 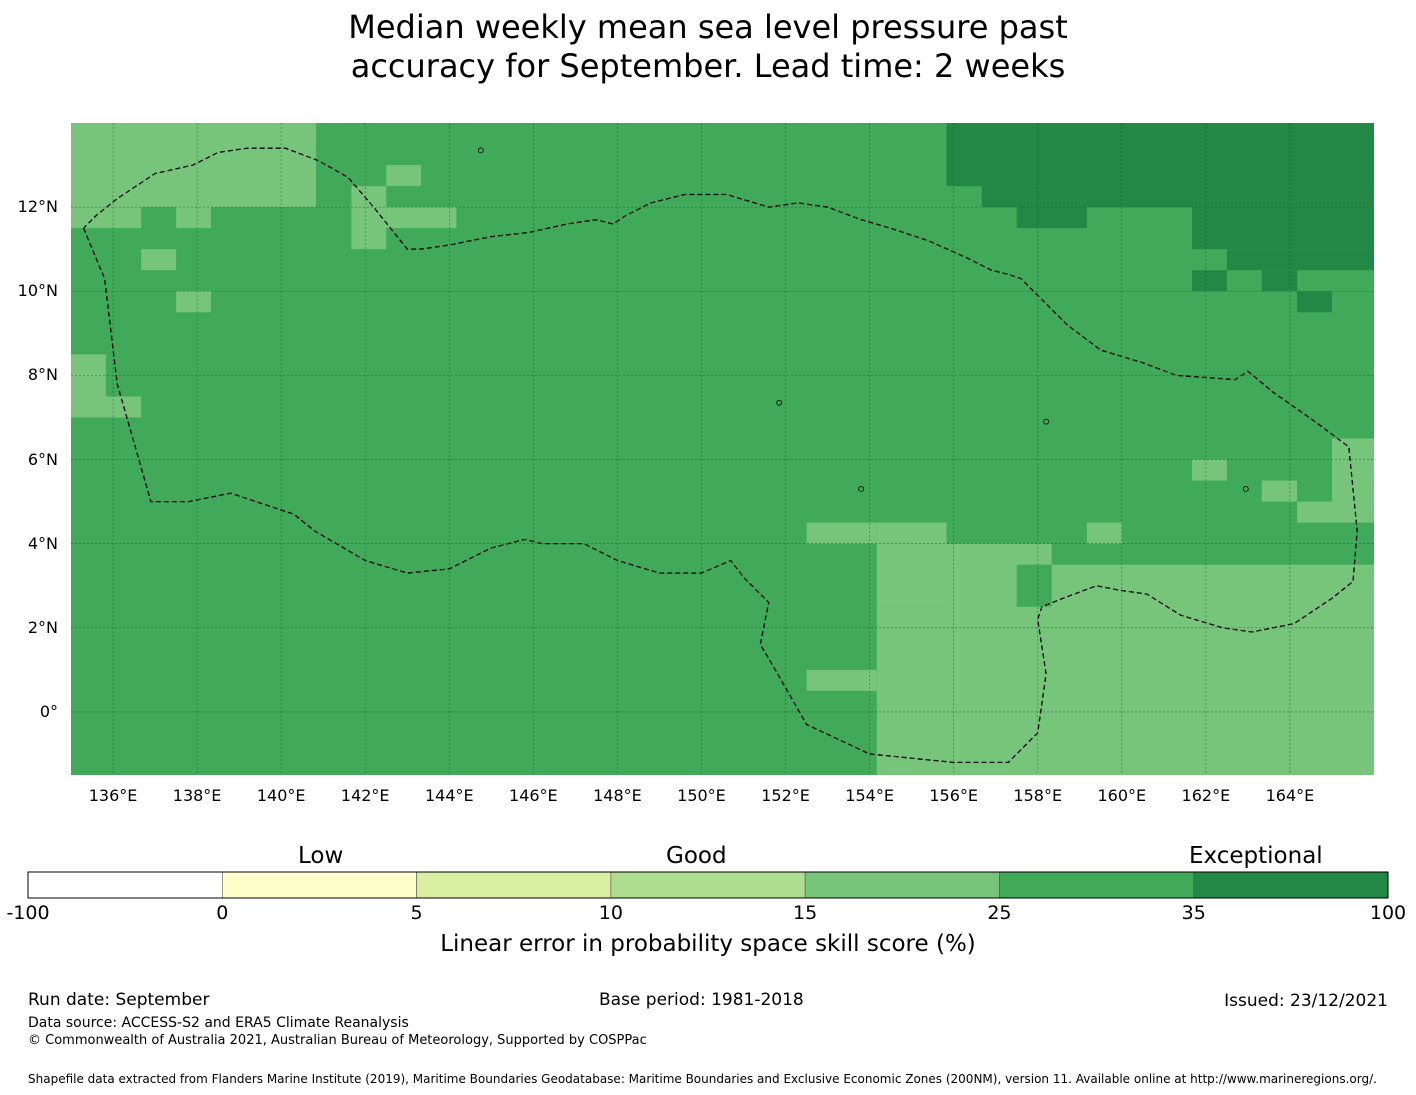 What do you see at coordinates (28, 913) in the screenshot?
I see `colorbar-tick-label: -100` at bounding box center [28, 913].